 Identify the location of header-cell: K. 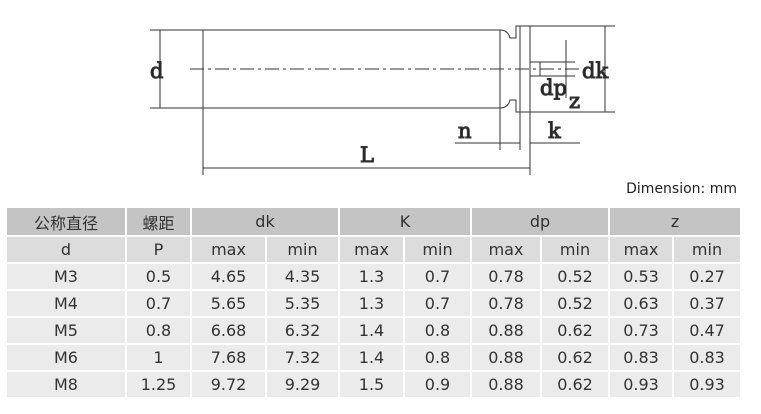
(405, 221).